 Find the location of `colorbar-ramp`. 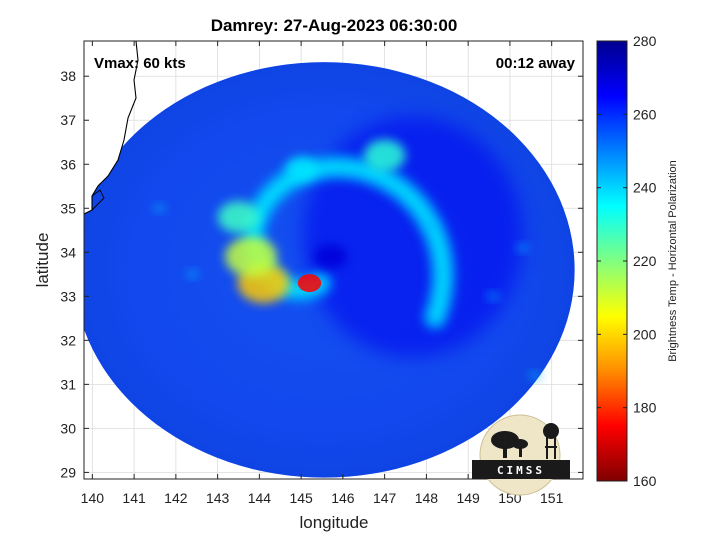

colorbar-ramp is located at coordinates (612, 261).